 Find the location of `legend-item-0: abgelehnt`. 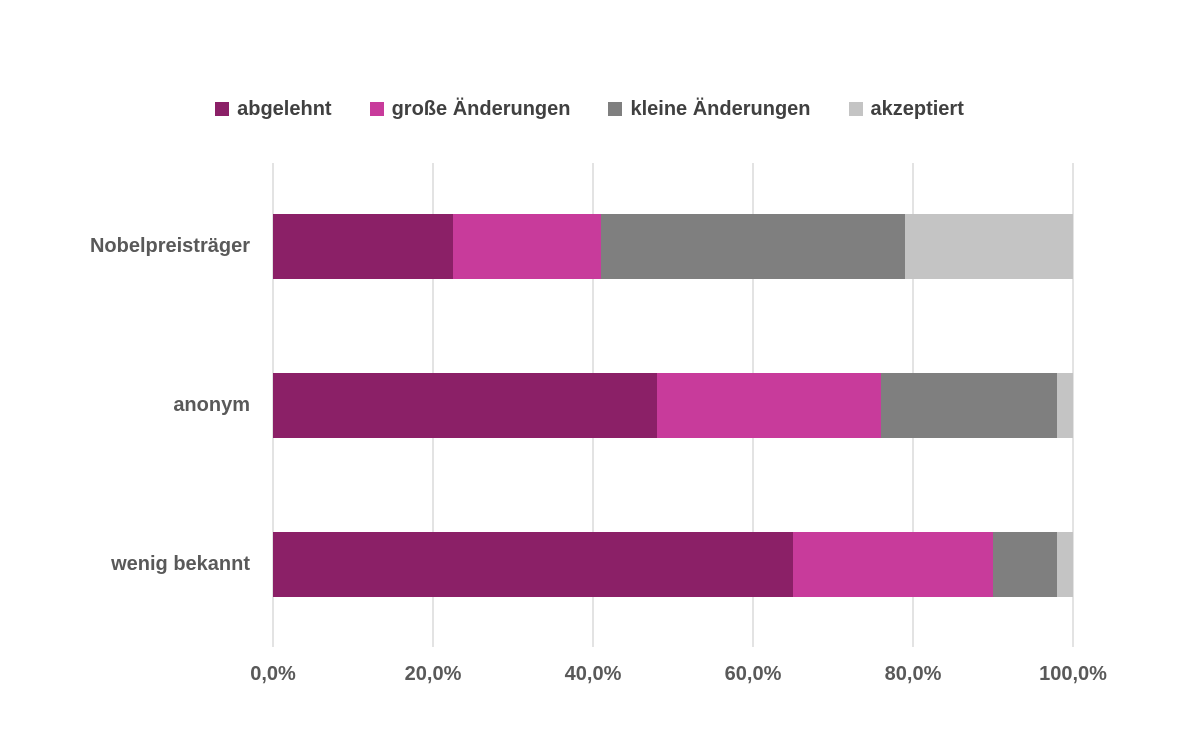

legend-item-0: abgelehnt is located at coordinates (273, 109).